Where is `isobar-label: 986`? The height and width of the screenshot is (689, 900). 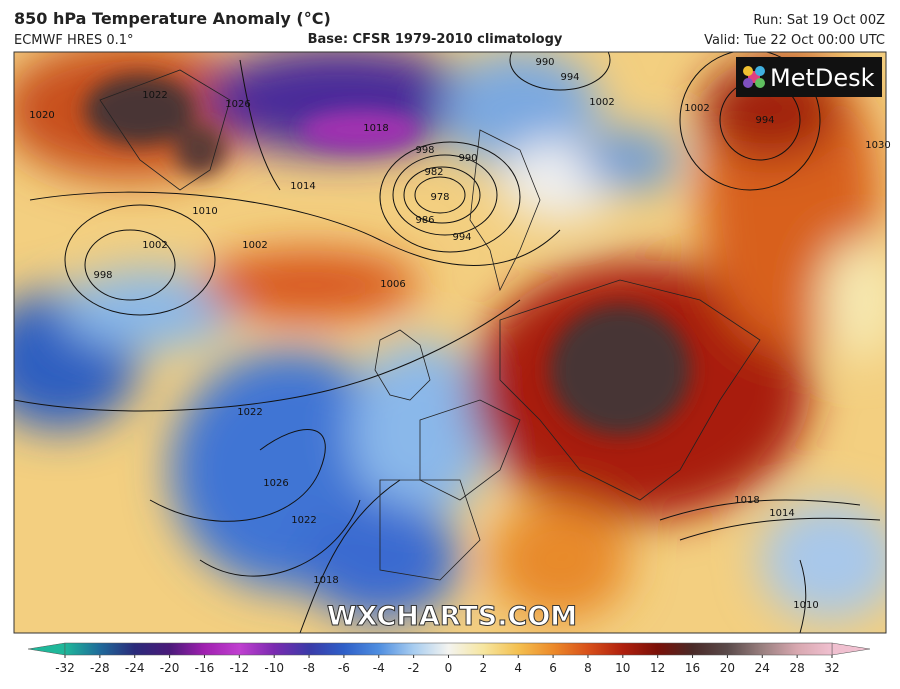 isobar-label: 986 is located at coordinates (424, 220).